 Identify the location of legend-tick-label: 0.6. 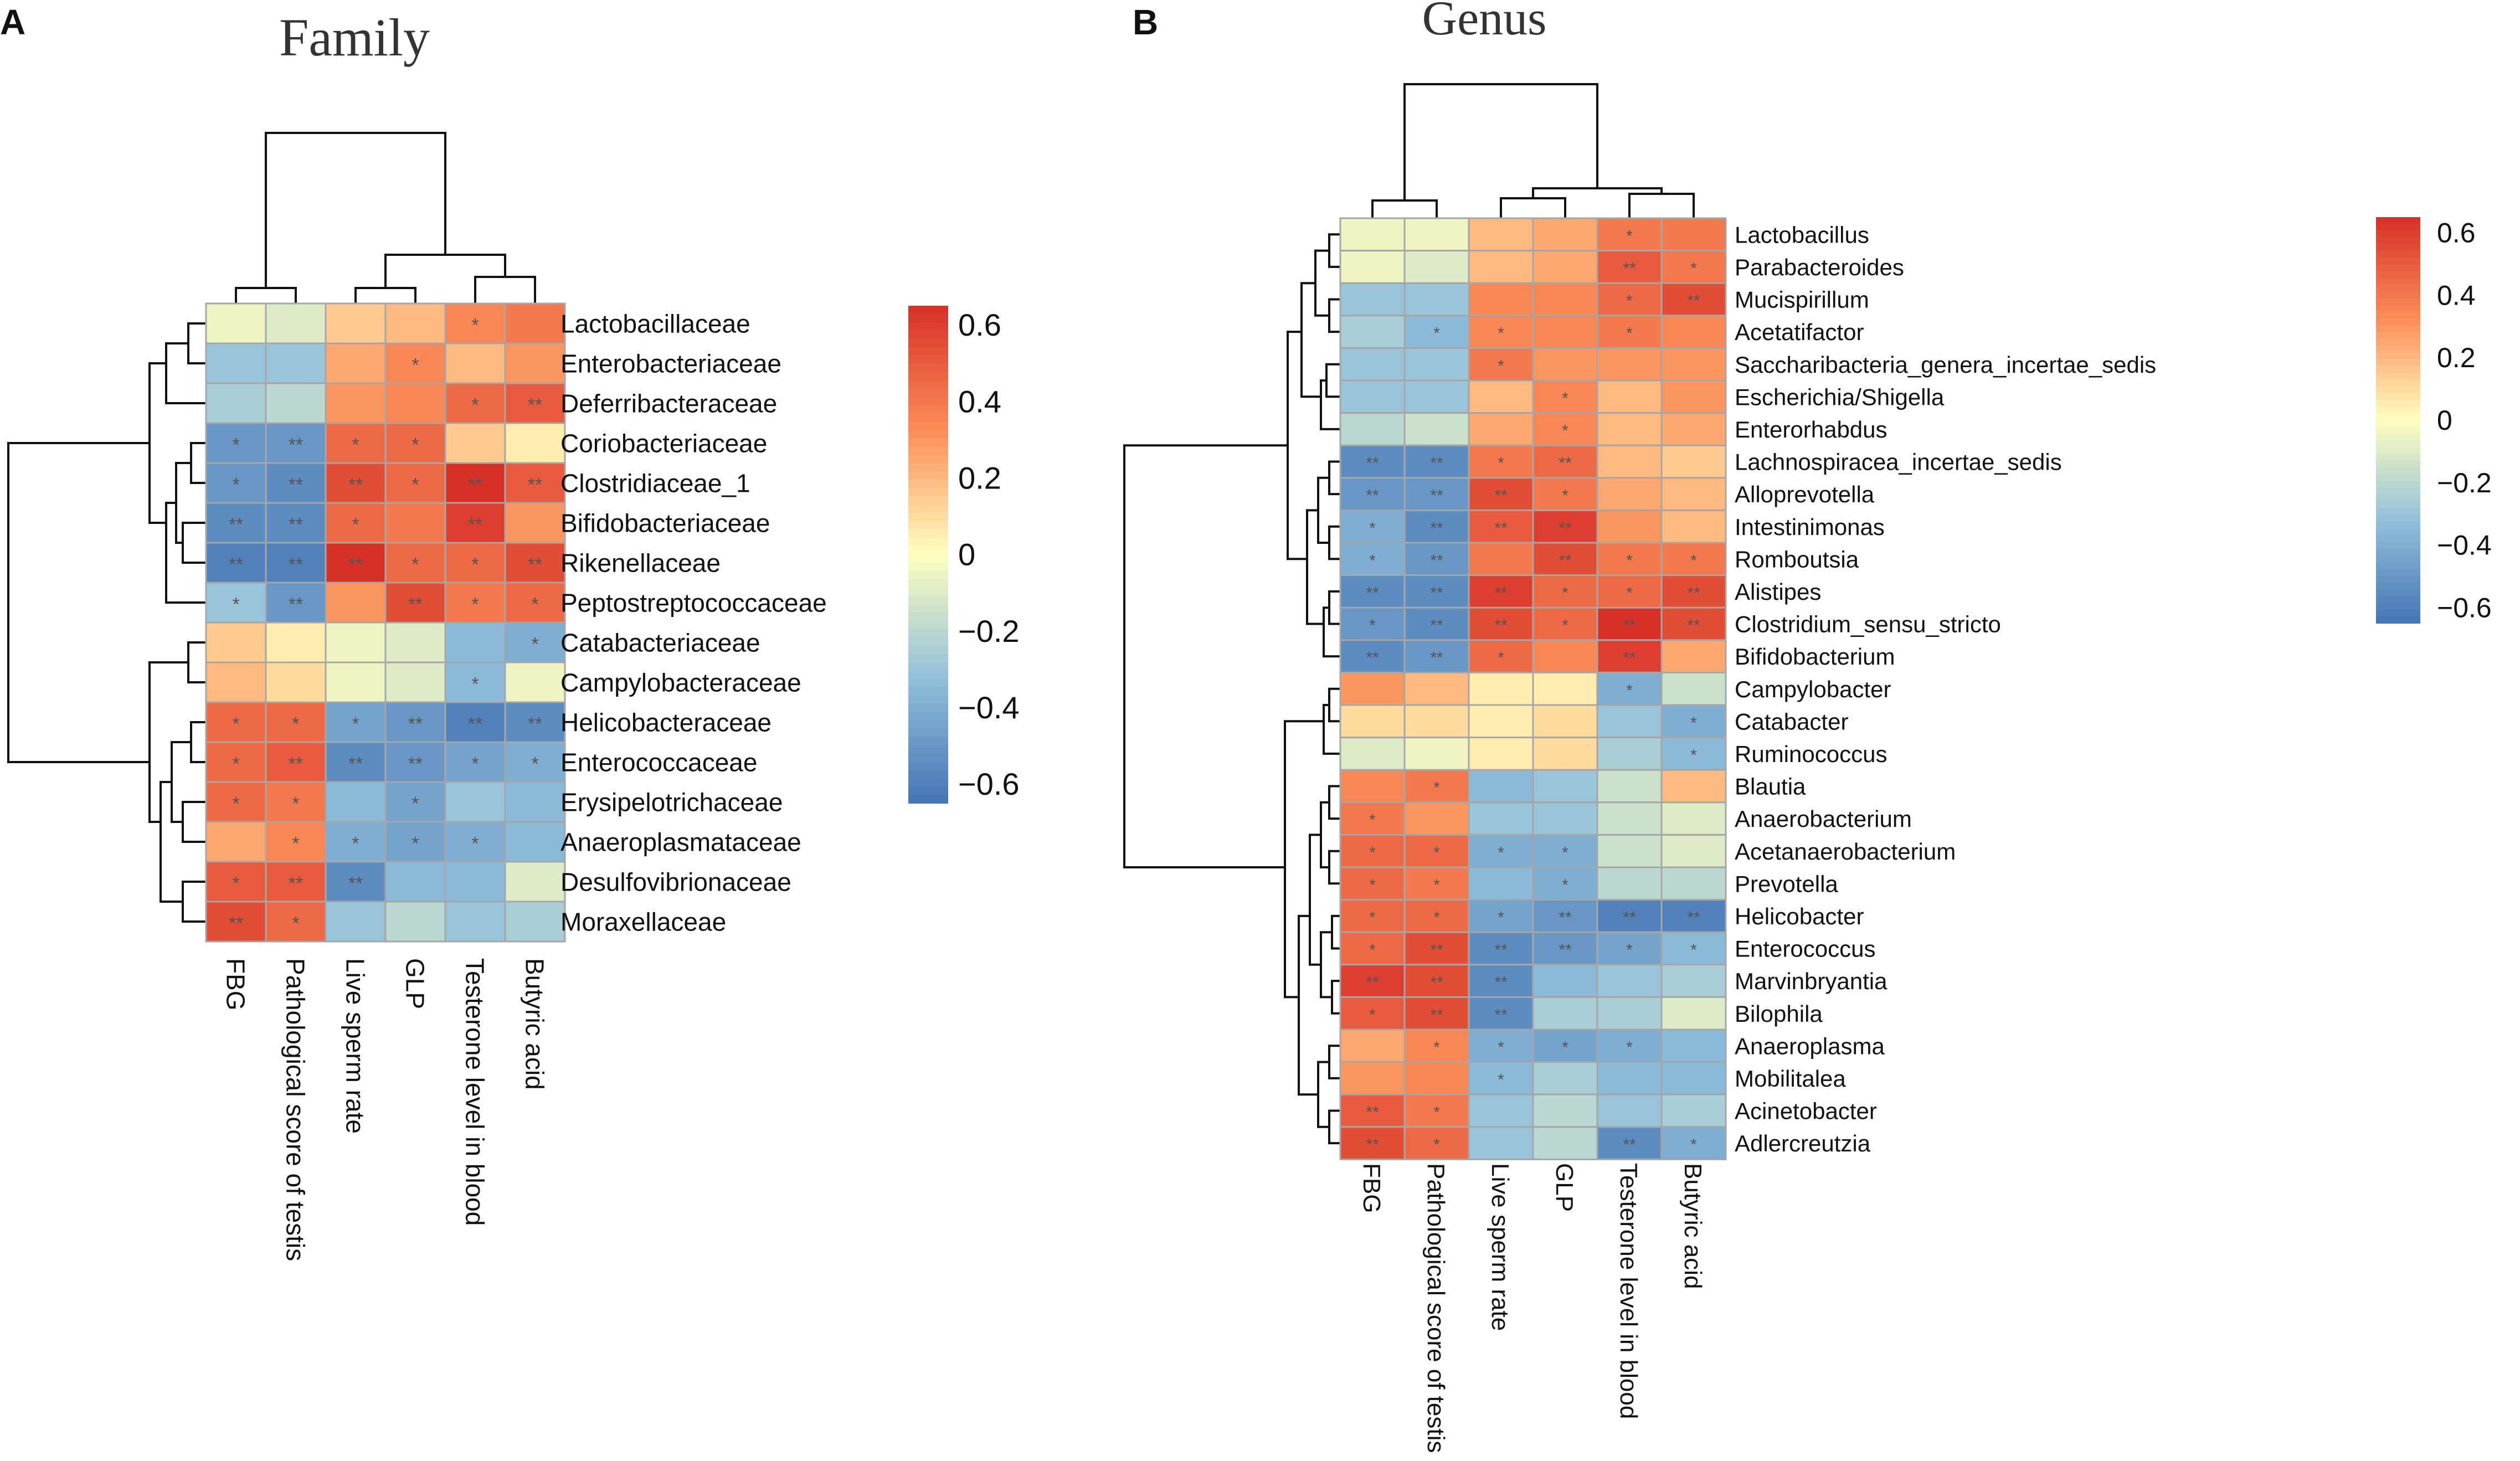
(2457, 233).